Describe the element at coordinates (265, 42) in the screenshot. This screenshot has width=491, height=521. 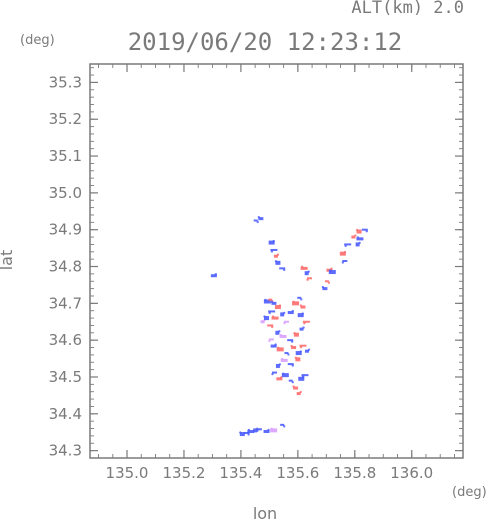
I see `timestamp-title: 2019/06/20 12:23:12` at that location.